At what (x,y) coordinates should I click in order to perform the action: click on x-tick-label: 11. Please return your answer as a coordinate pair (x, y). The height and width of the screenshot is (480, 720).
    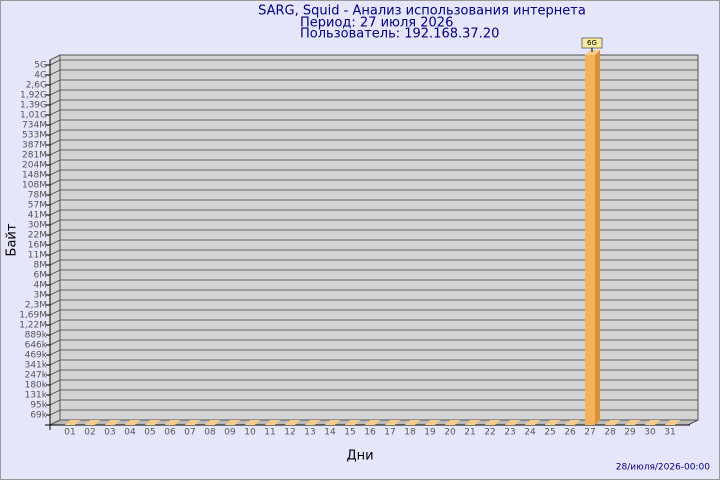
    Looking at the image, I should click on (269, 433).